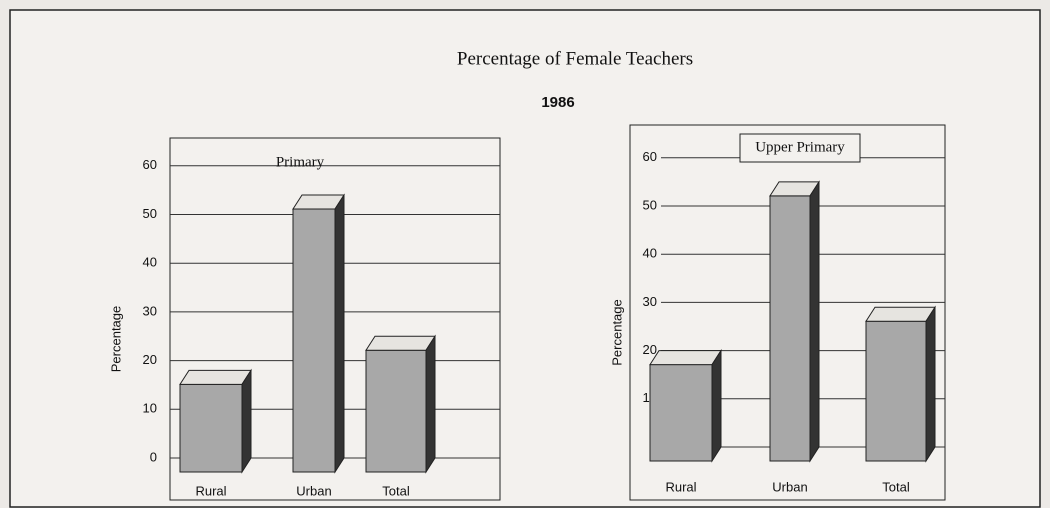 This screenshot has width=1050, height=508. What do you see at coordinates (150, 408) in the screenshot?
I see `y-tick-label: 10` at bounding box center [150, 408].